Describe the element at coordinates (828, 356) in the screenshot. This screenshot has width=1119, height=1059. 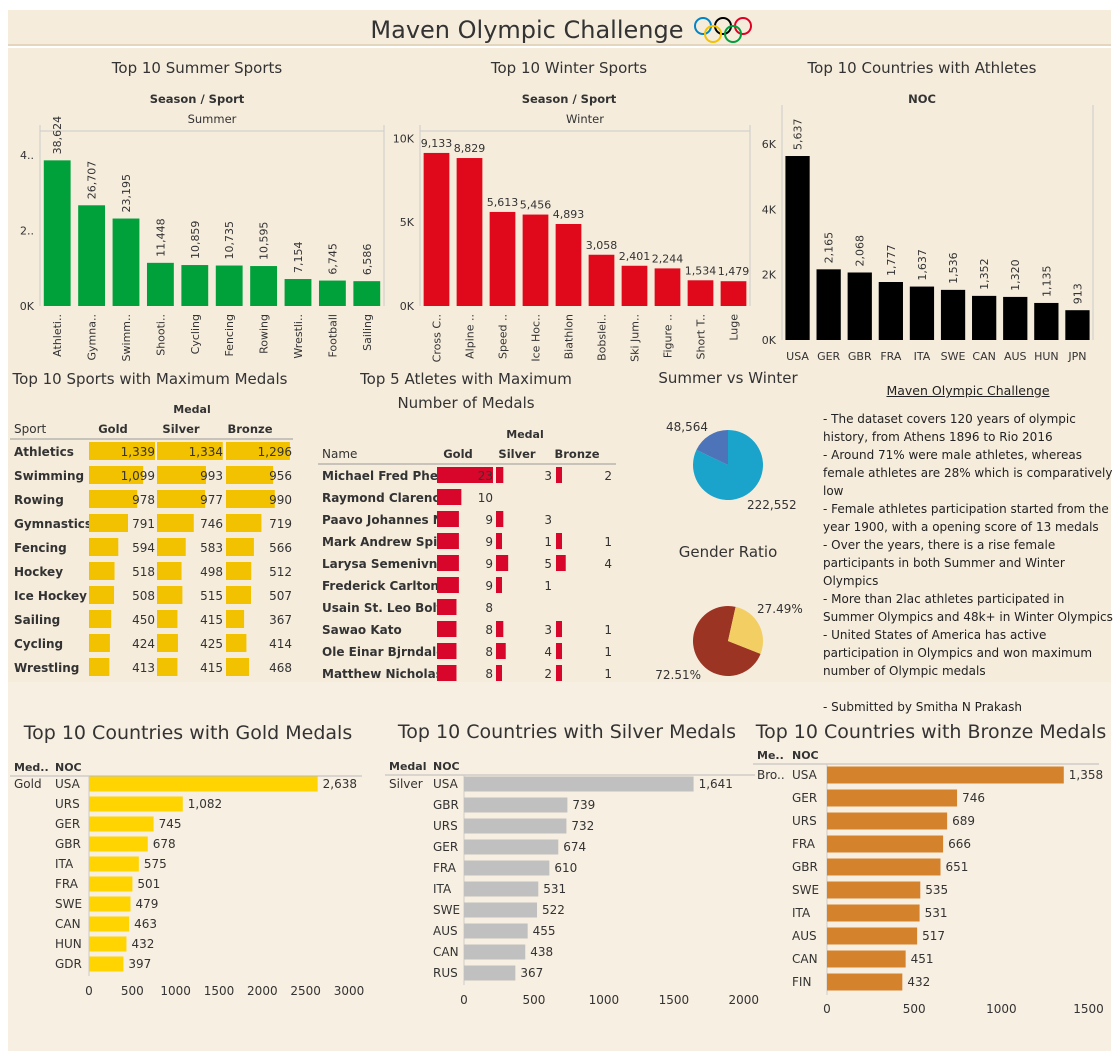
I see `x-tick-label: GER` at that location.